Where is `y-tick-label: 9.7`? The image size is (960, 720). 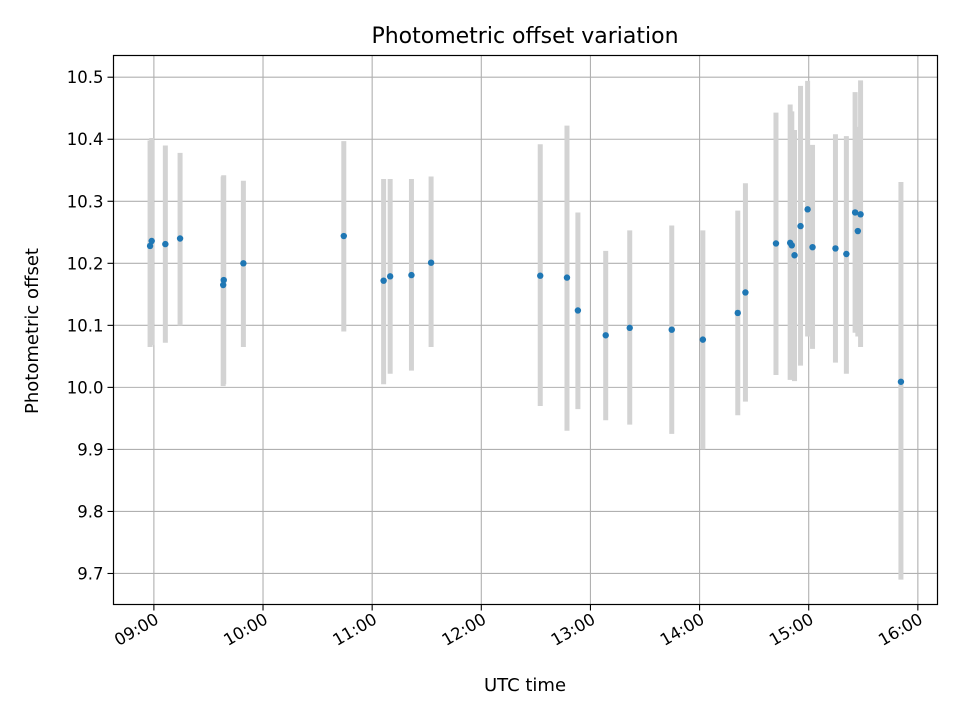
y-tick-label: 9.7 is located at coordinates (90, 573).